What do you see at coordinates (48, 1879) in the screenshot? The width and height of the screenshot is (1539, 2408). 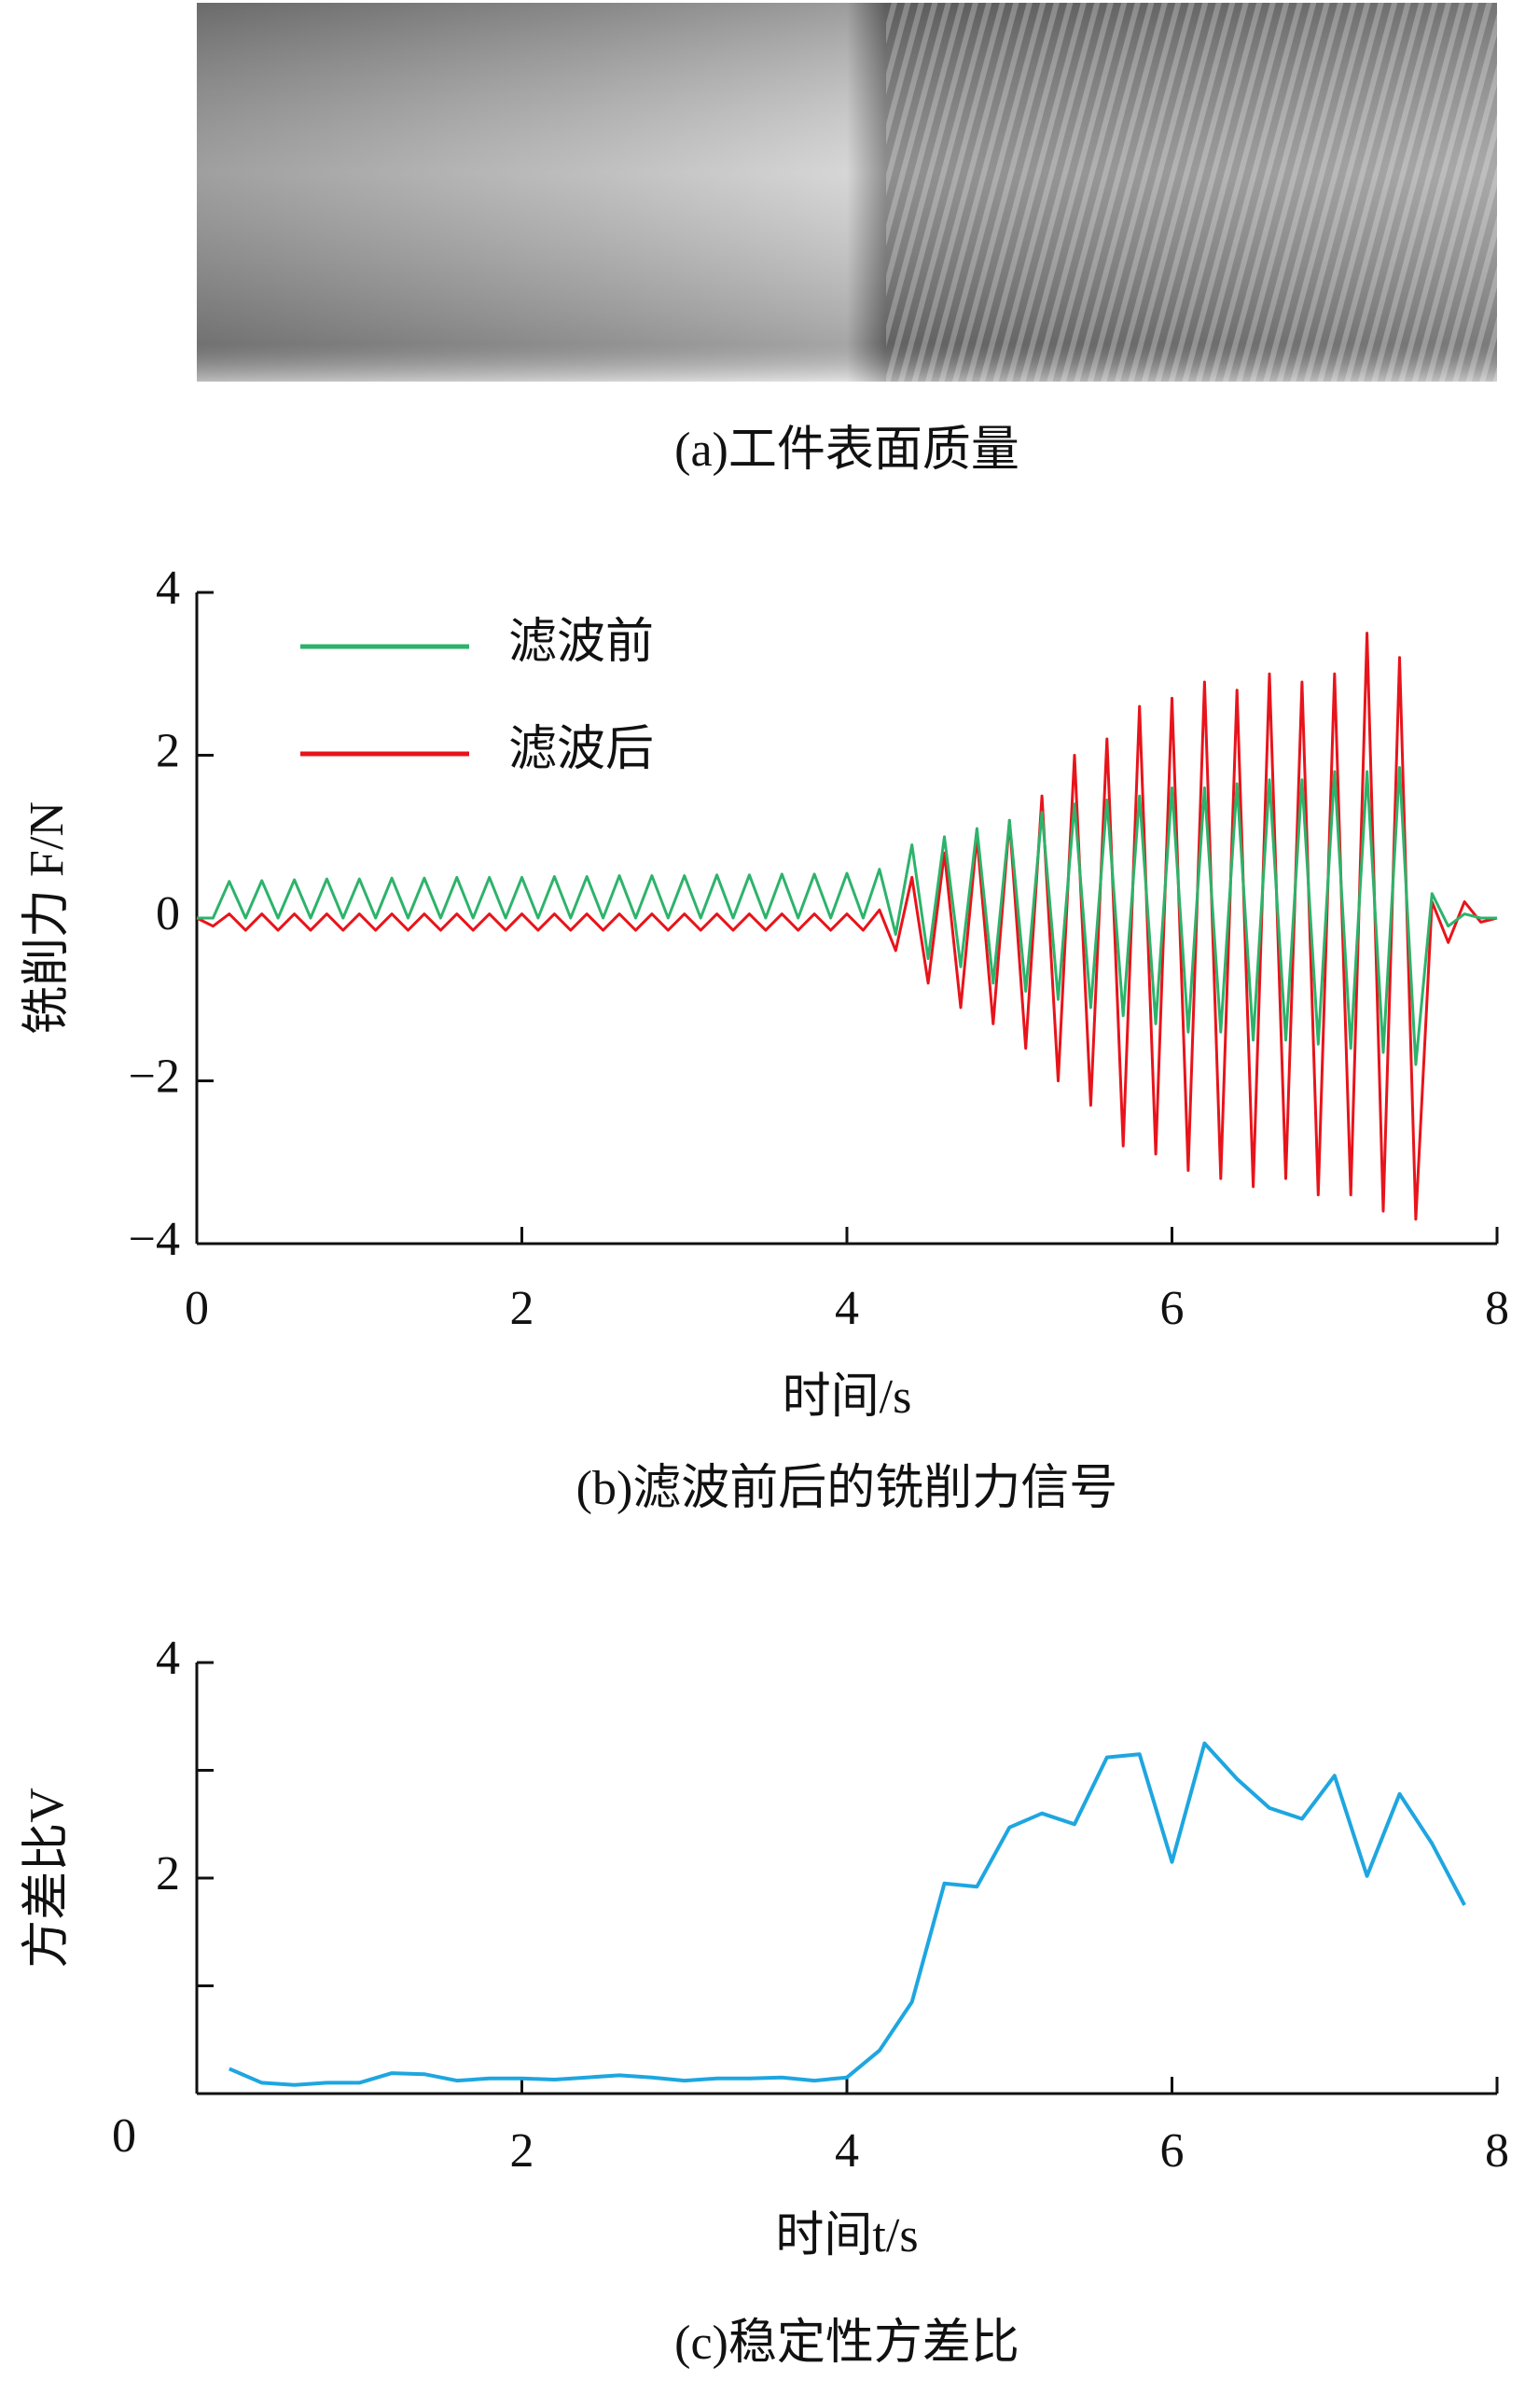 I see `y-axis-label: 方差比V` at bounding box center [48, 1879].